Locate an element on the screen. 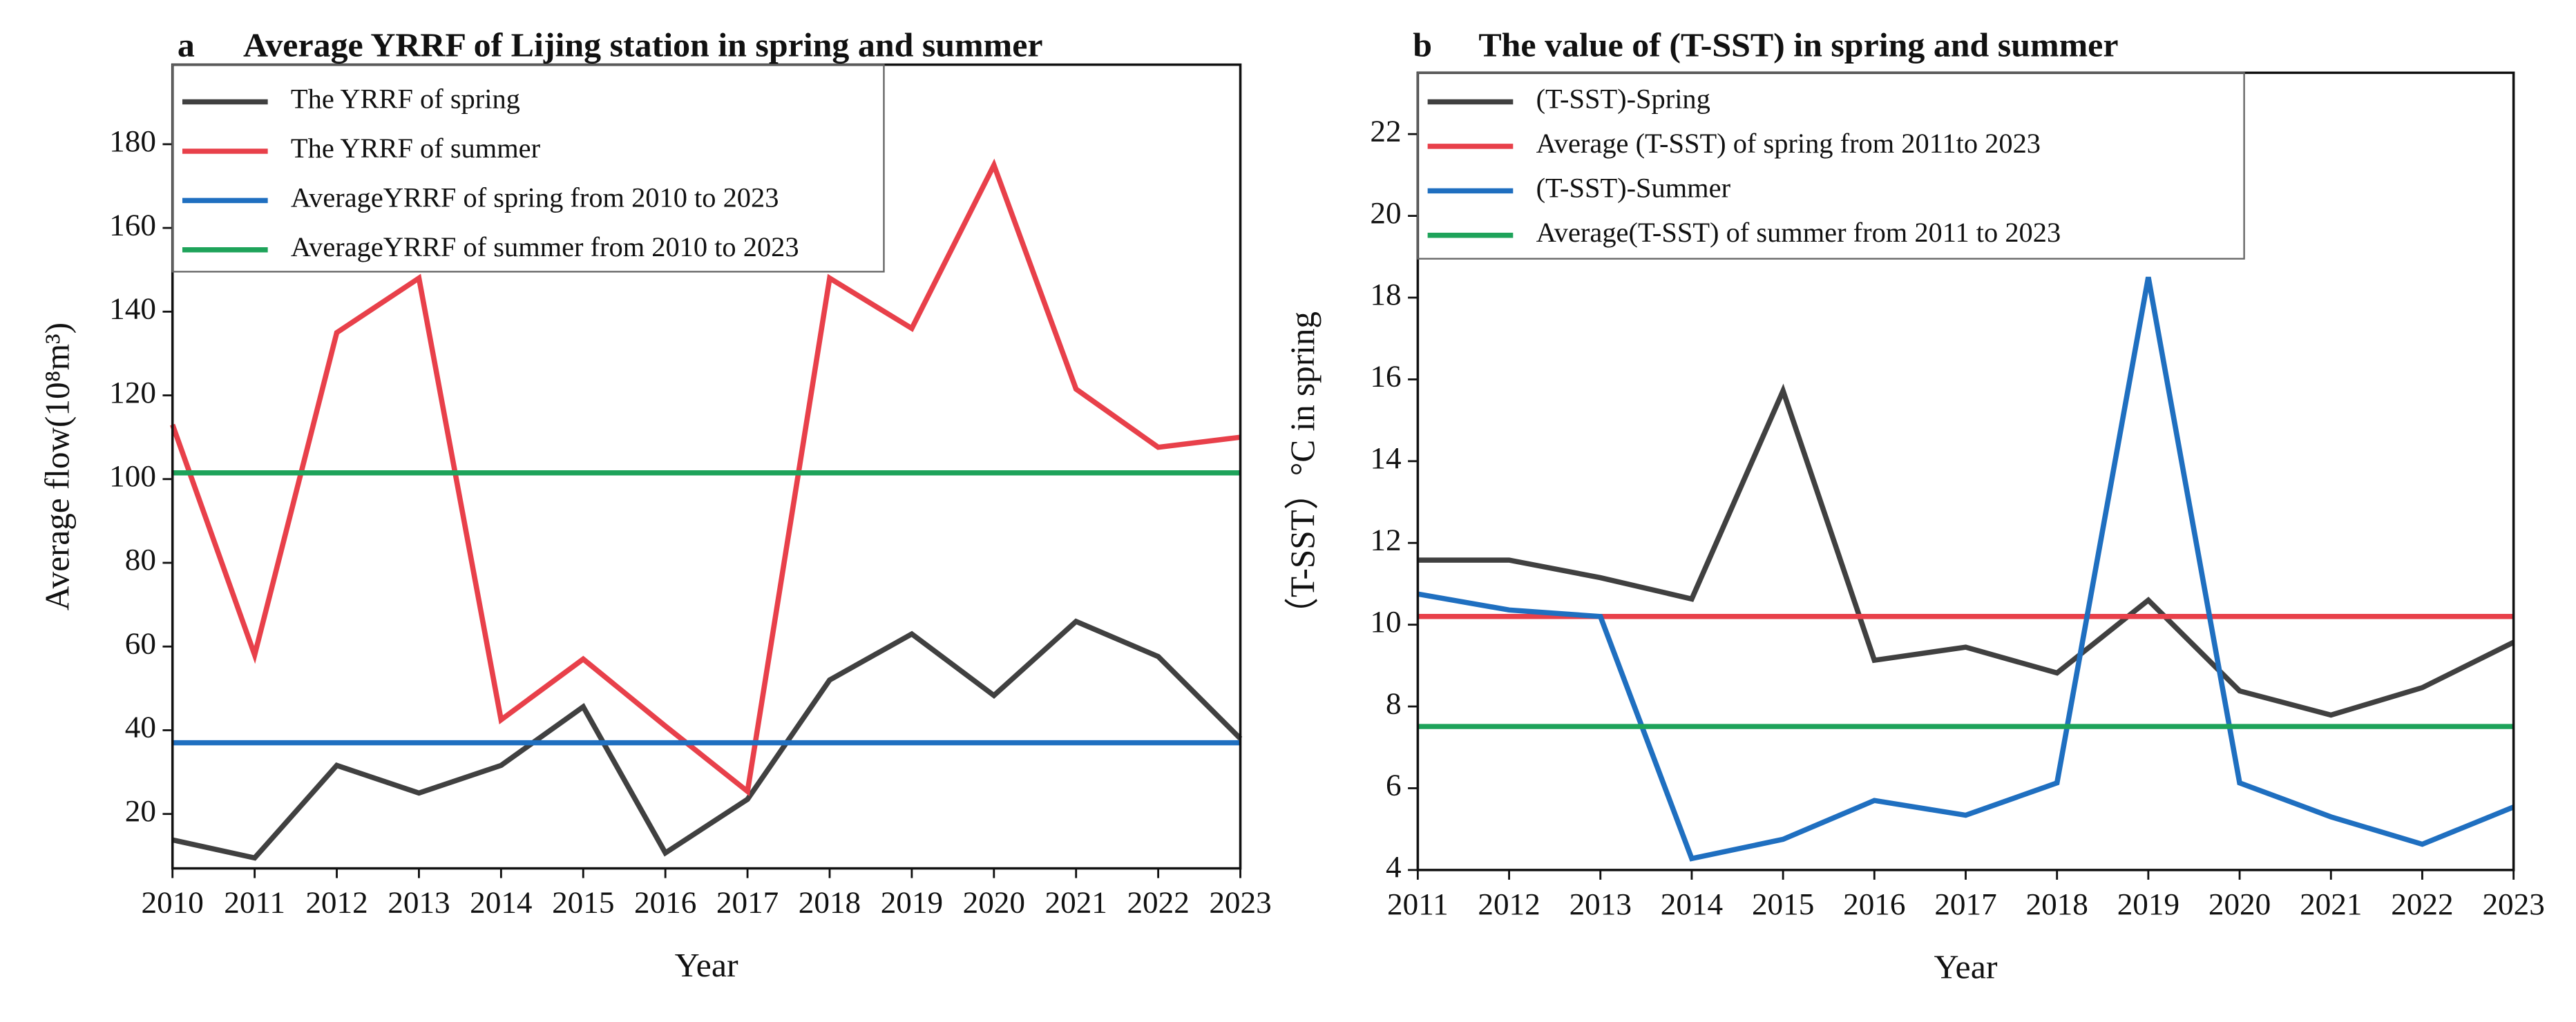  y-tick-label: 12 is located at coordinates (1385, 540).